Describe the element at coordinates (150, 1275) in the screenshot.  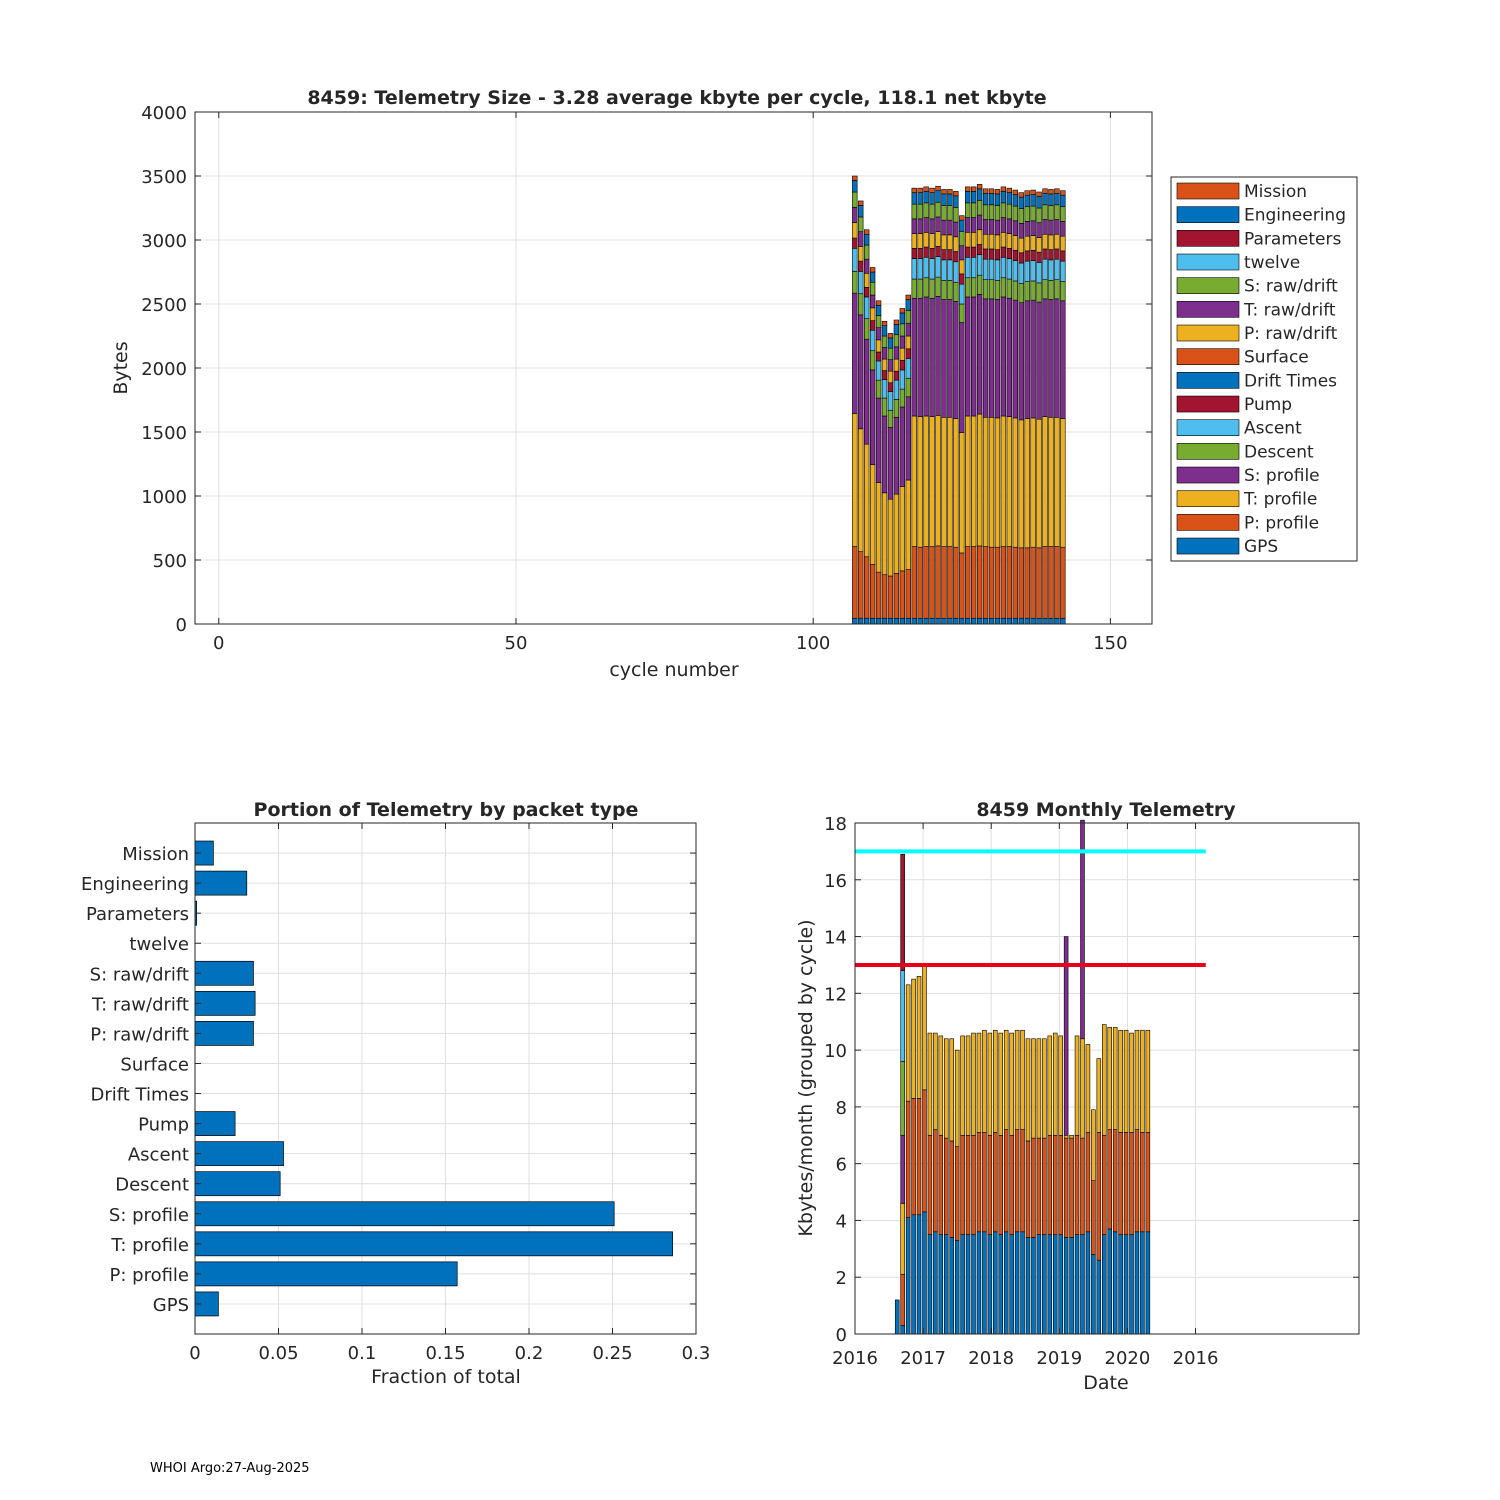
I see `portion-by-packet-category-label: P: profile` at that location.